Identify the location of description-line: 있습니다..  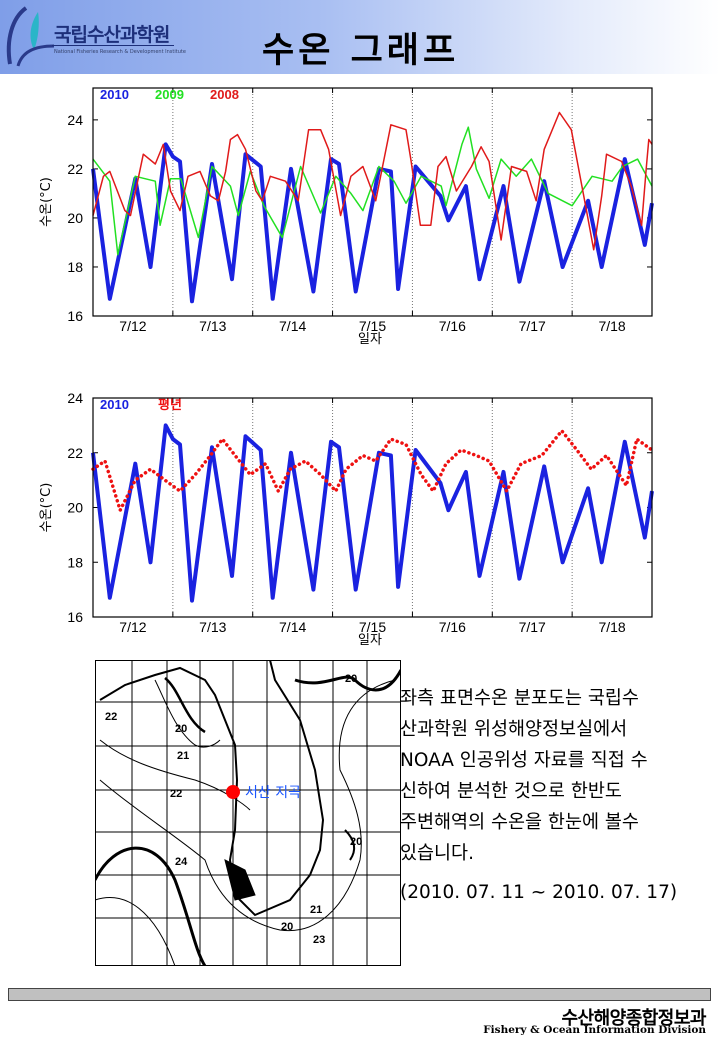
(437, 853).